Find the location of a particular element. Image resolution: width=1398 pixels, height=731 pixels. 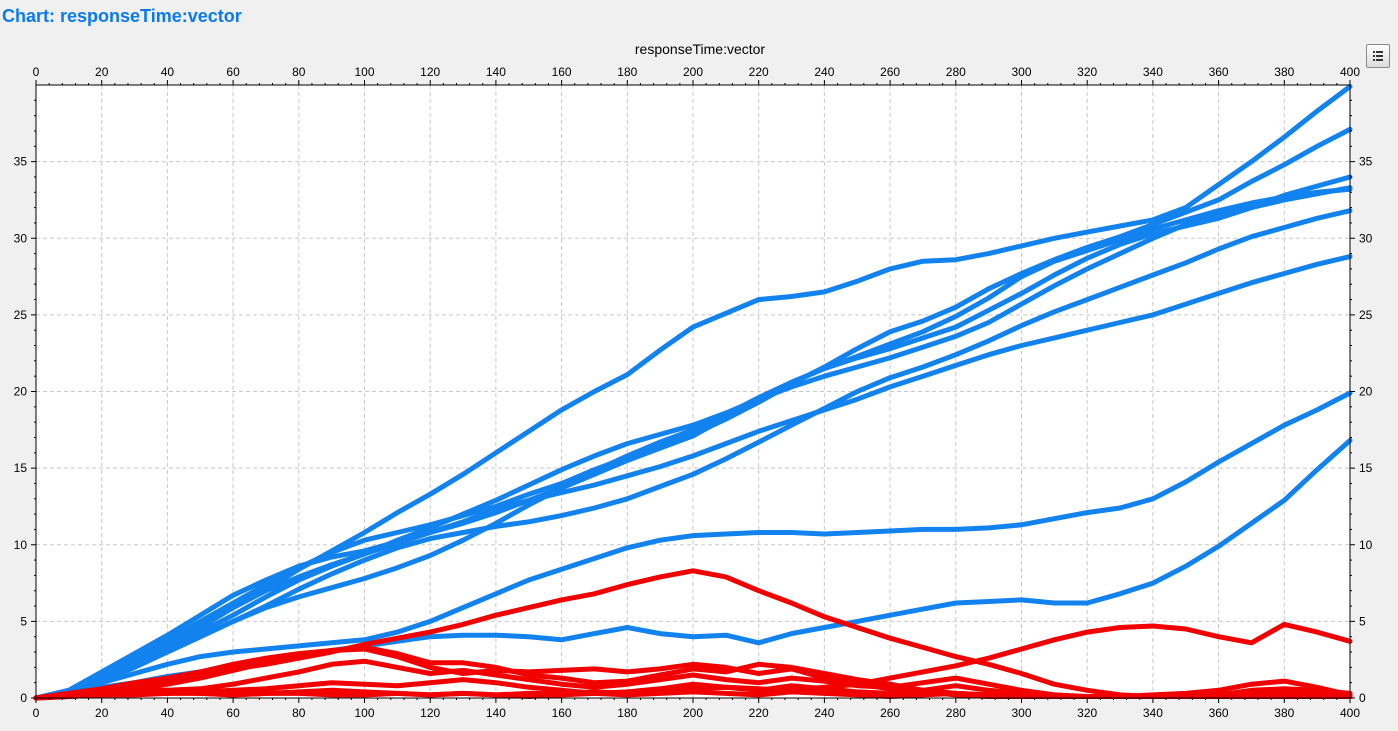

y-tick-label-right: 20 is located at coordinates (1366, 392).